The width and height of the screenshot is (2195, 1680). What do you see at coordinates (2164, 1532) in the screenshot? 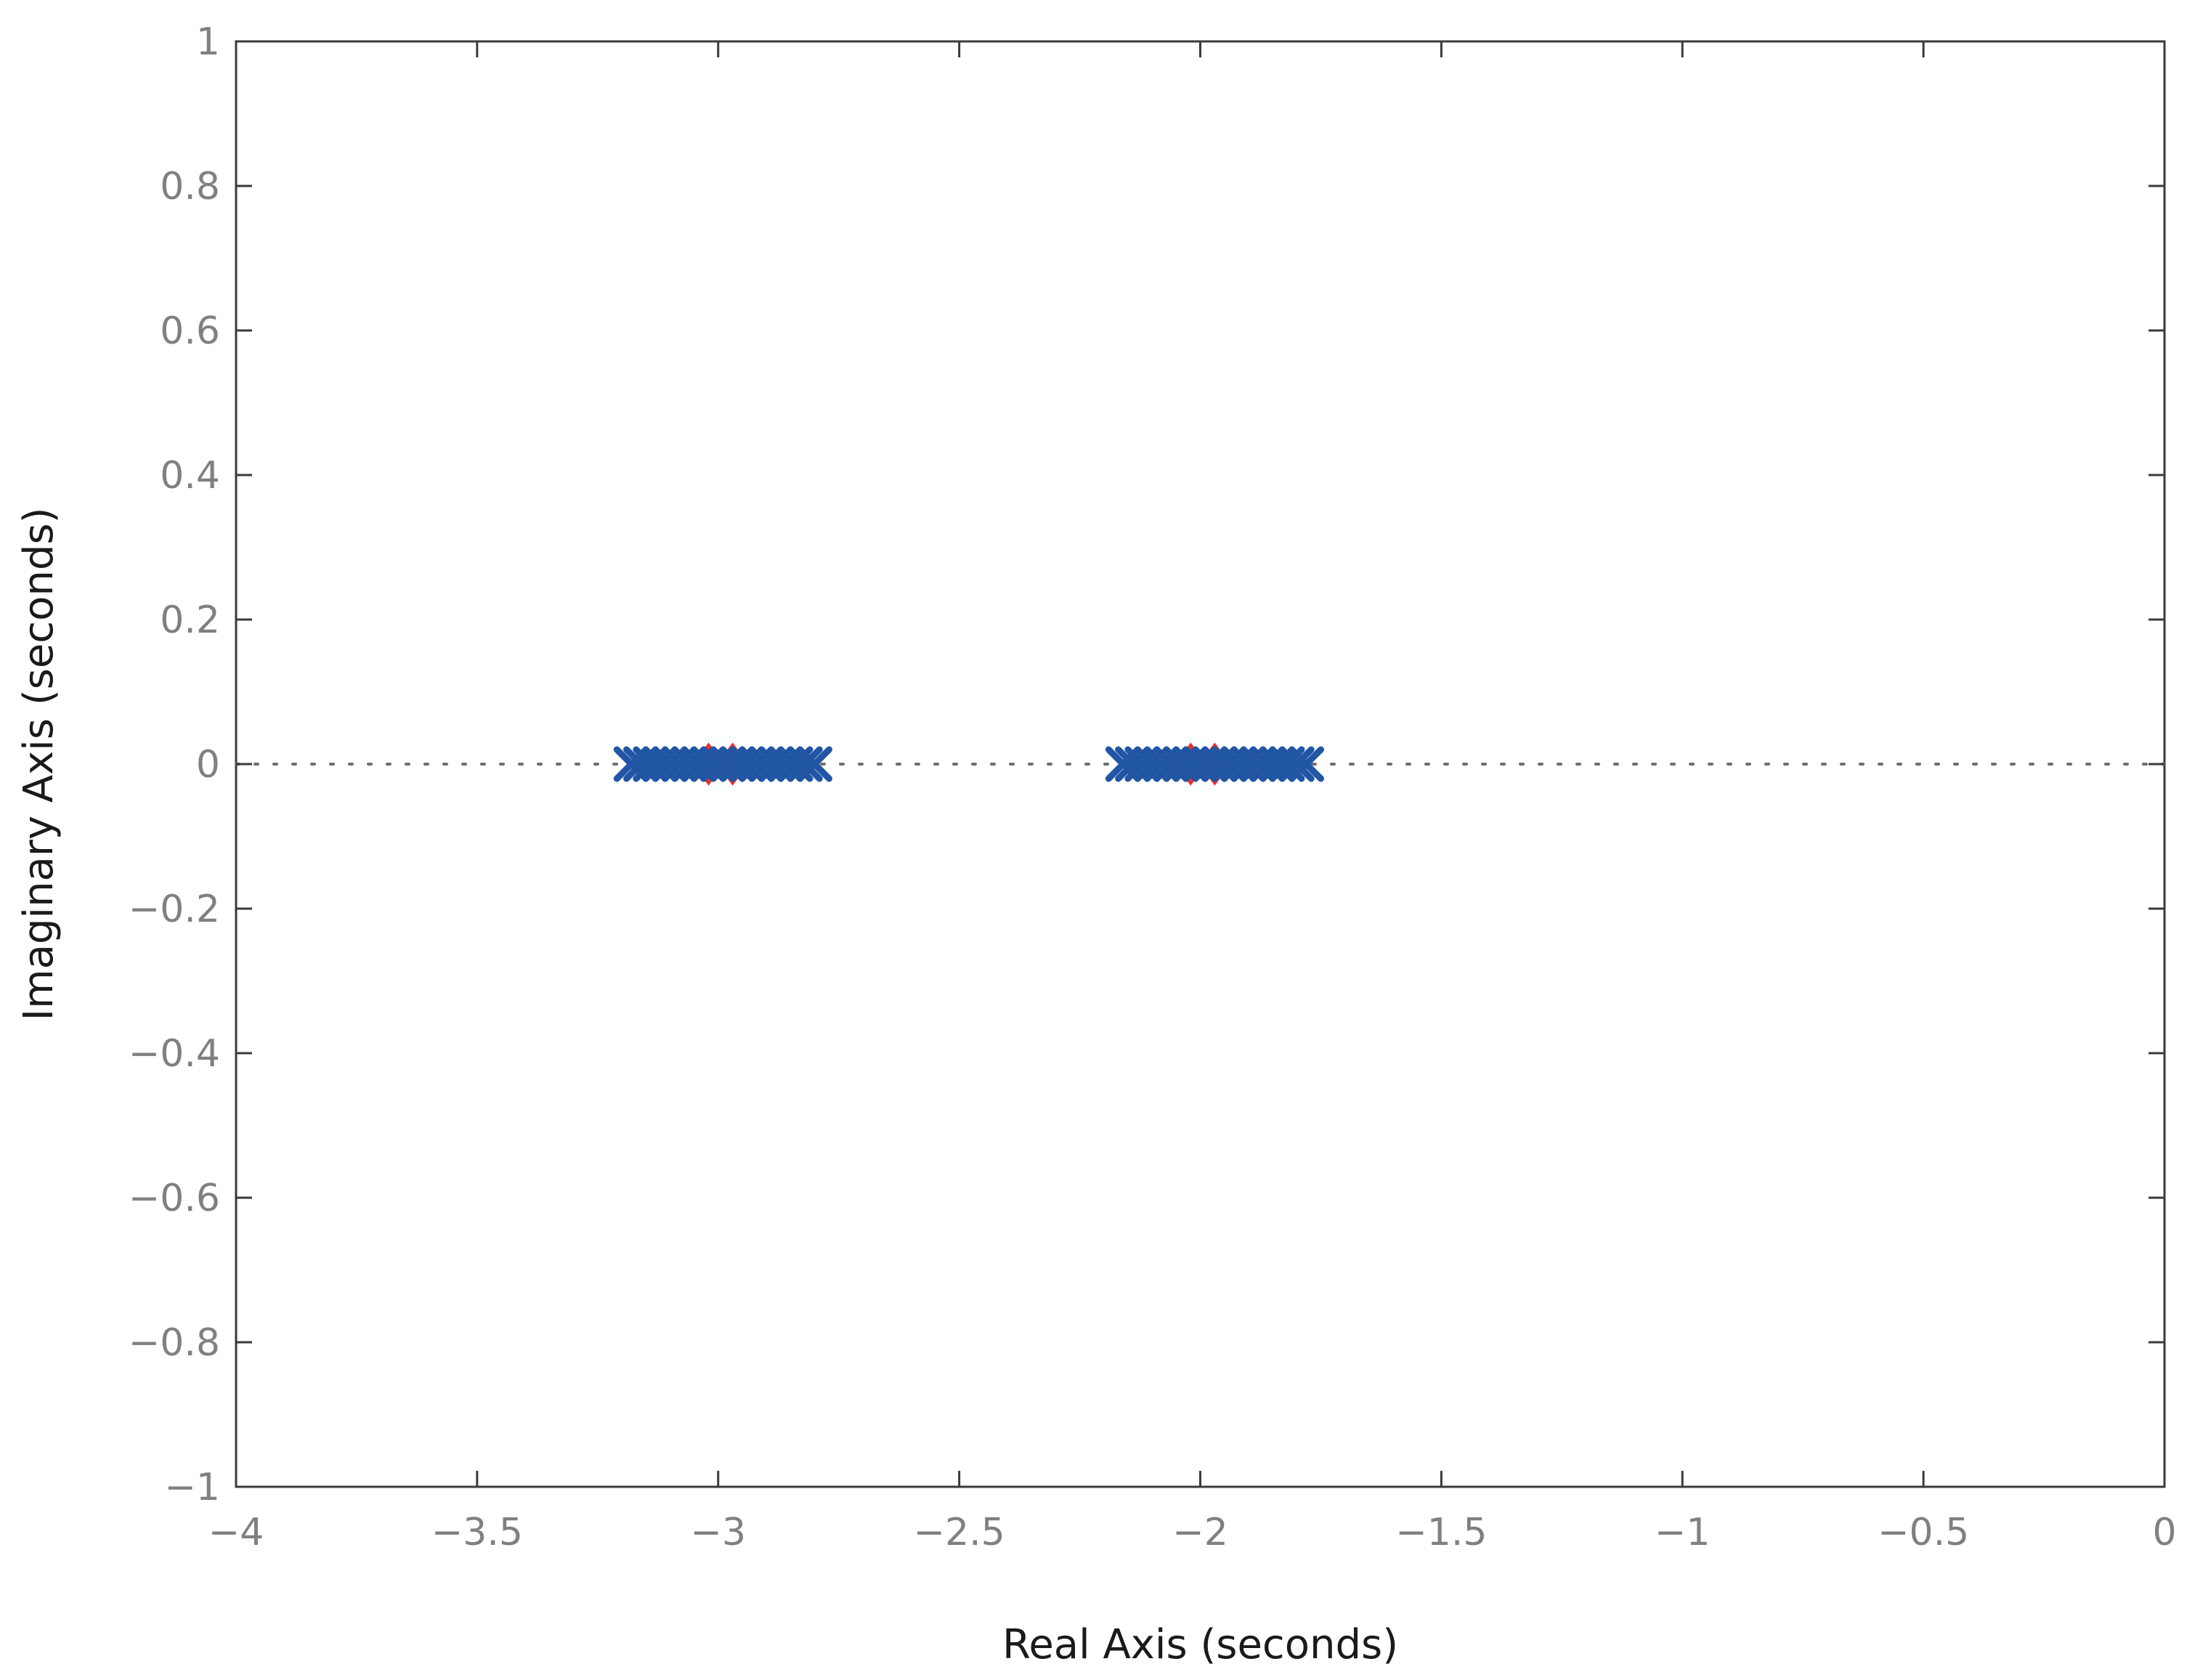
I see `x-tick-label: 0` at bounding box center [2164, 1532].